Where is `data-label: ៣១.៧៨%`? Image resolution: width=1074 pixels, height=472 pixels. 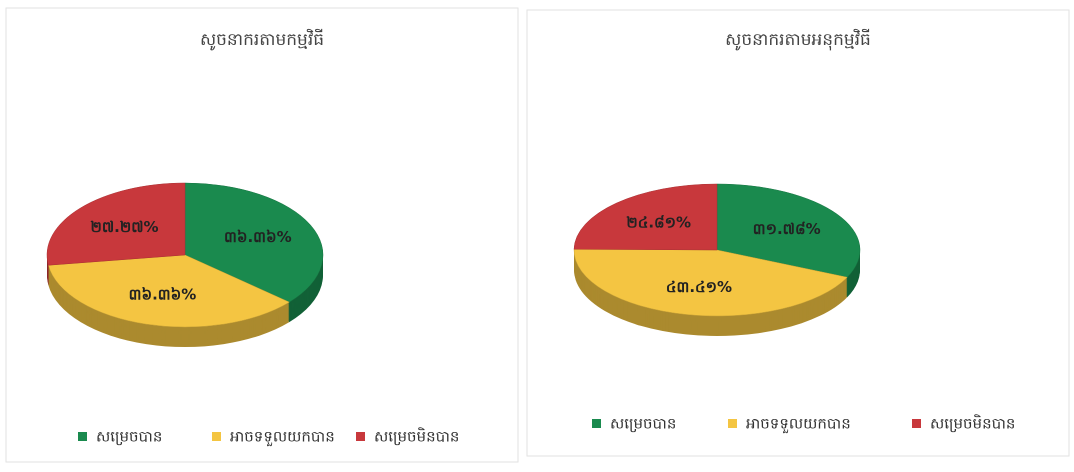
data-label: ៣១.៧៨% is located at coordinates (787, 229).